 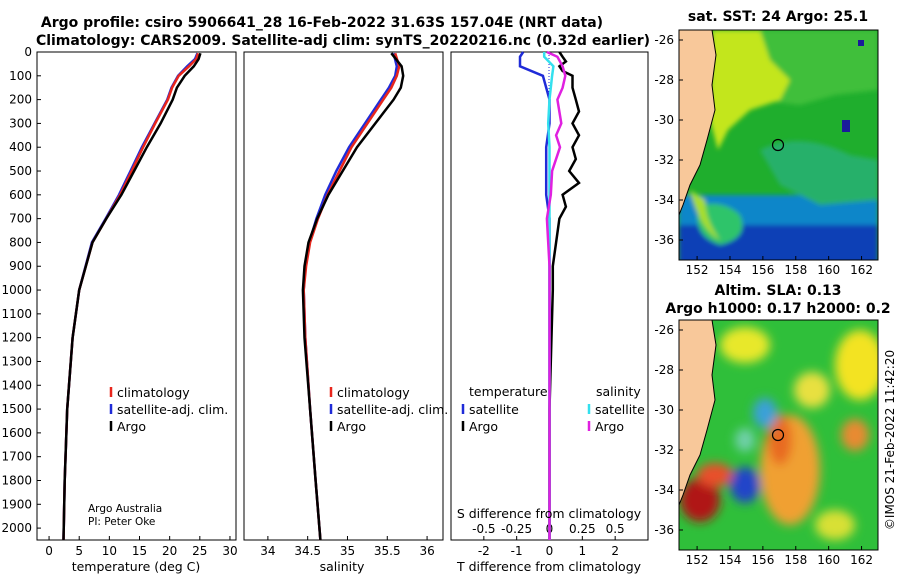 I want to click on s-difference-xlabel: S difference from climatology, so click(x=549, y=513).